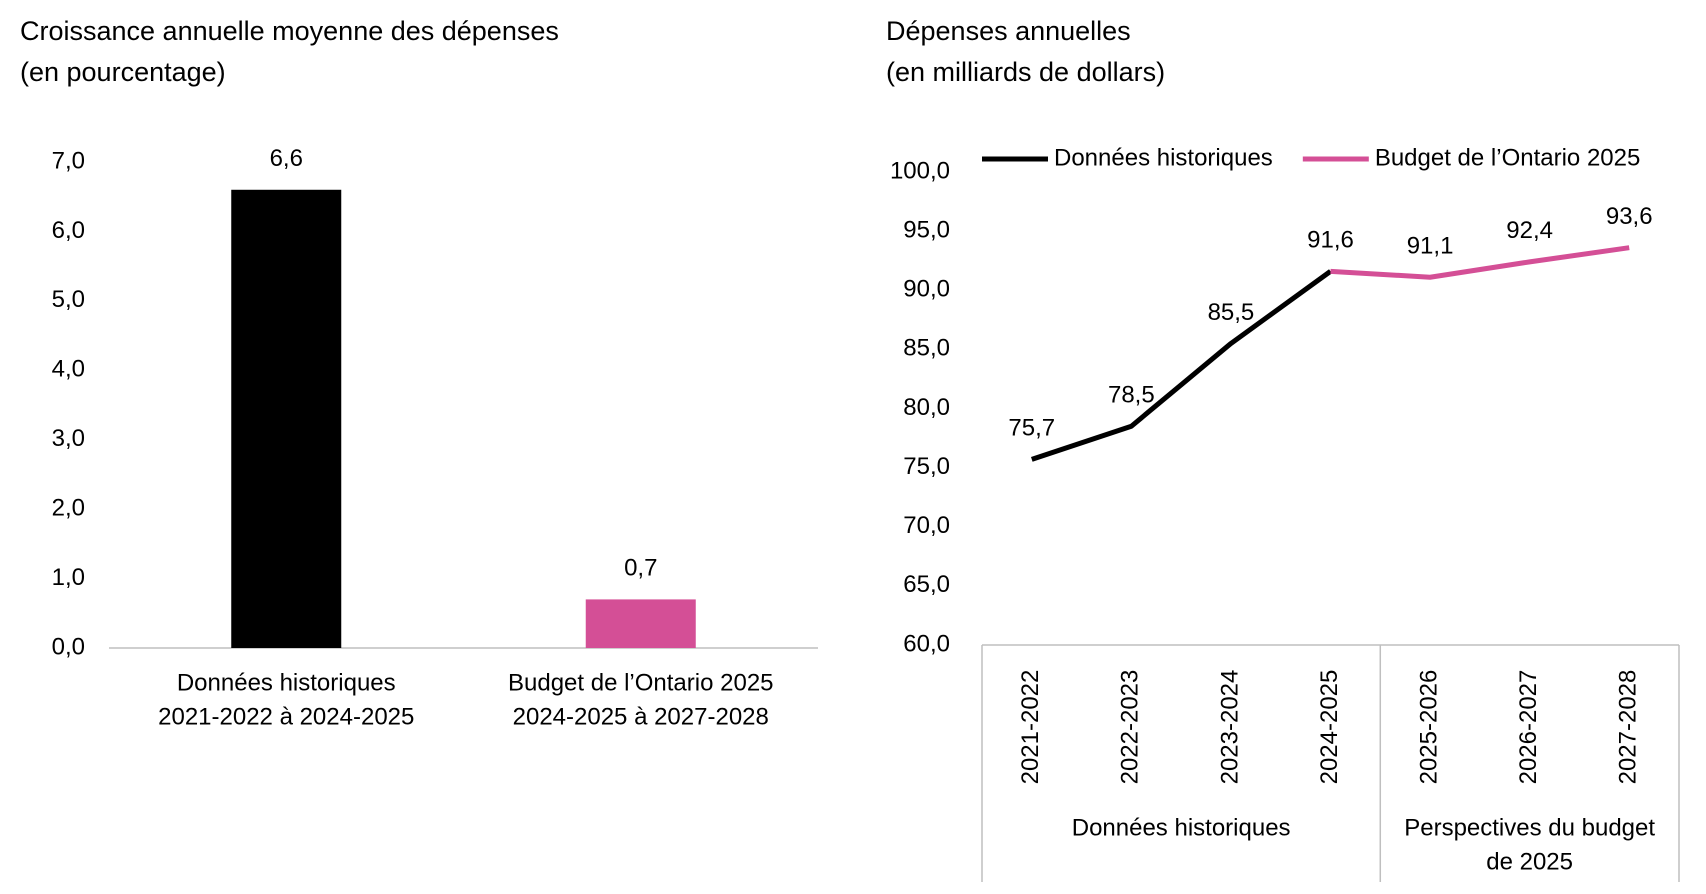 The height and width of the screenshot is (894, 1706). I want to click on y-tick-label: 100,0, so click(920, 170).